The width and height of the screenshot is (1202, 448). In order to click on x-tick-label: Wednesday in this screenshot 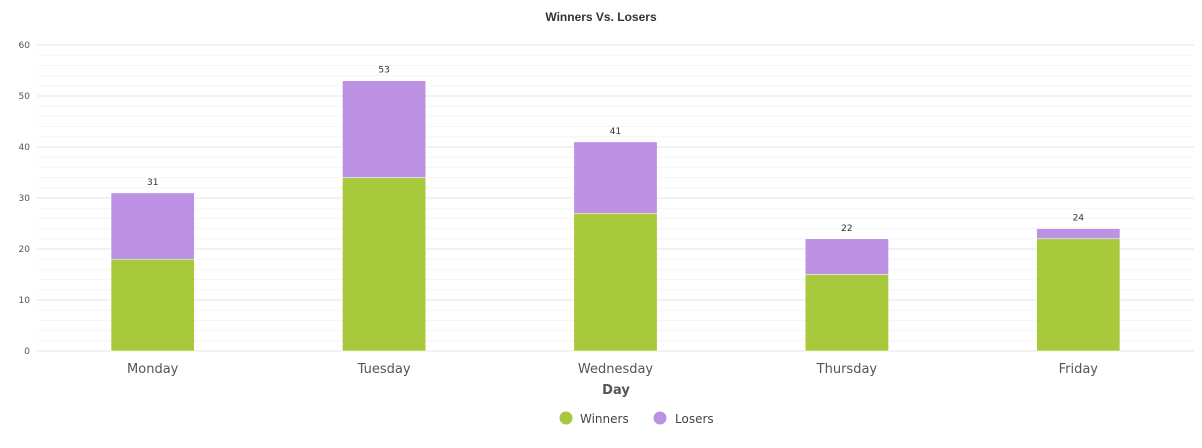, I will do `click(616, 369)`.